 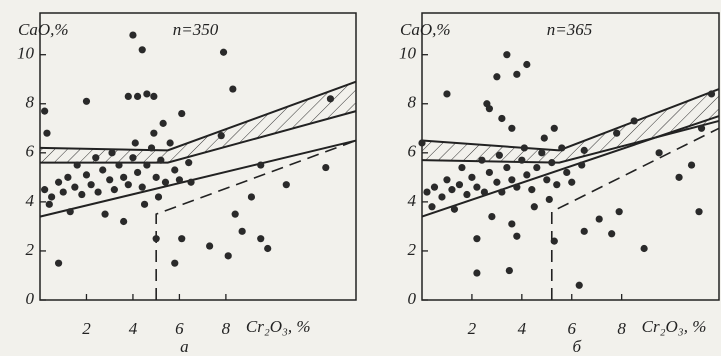 What do you see at coordinates (576, 346) in the screenshot?
I see `panel-label: б` at bounding box center [576, 346].